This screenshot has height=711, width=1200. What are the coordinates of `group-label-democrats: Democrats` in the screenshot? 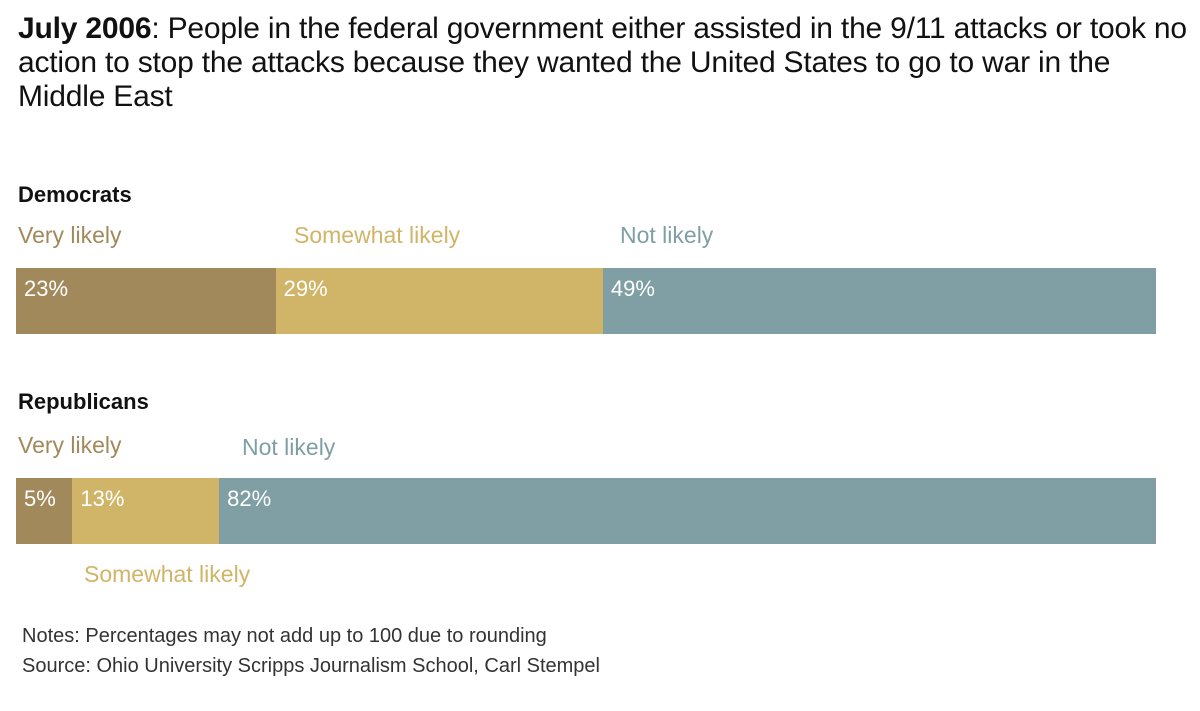 It's located at (75, 194).